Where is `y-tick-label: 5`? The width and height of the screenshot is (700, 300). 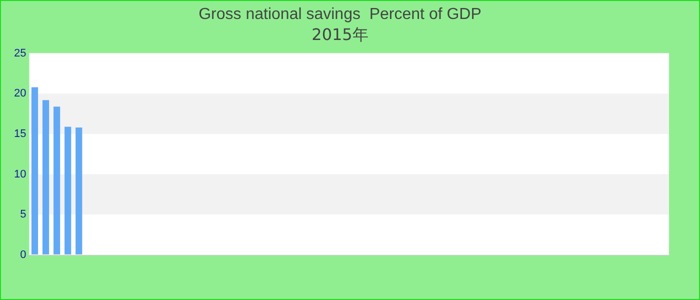
y-tick-label: 5 is located at coordinates (23, 214).